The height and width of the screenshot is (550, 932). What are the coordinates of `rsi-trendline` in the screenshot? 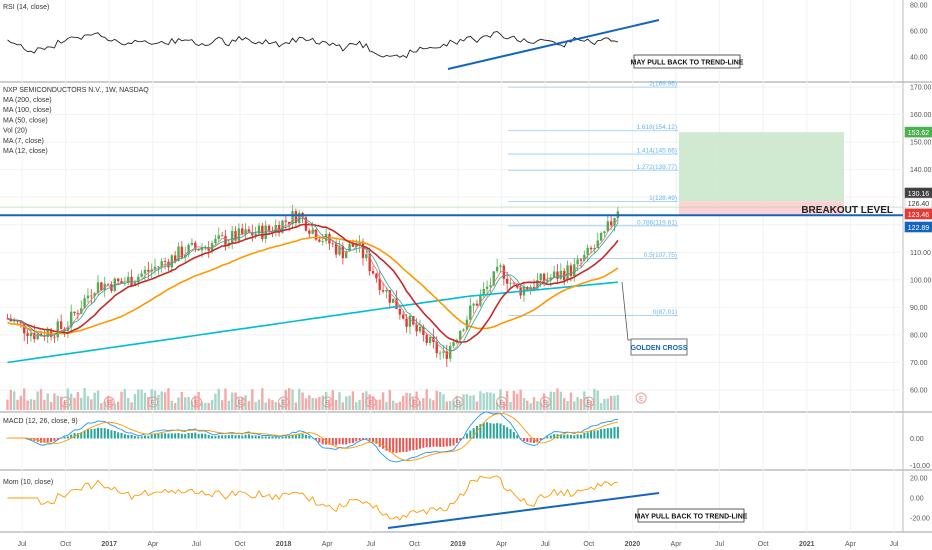 It's located at (553, 44).